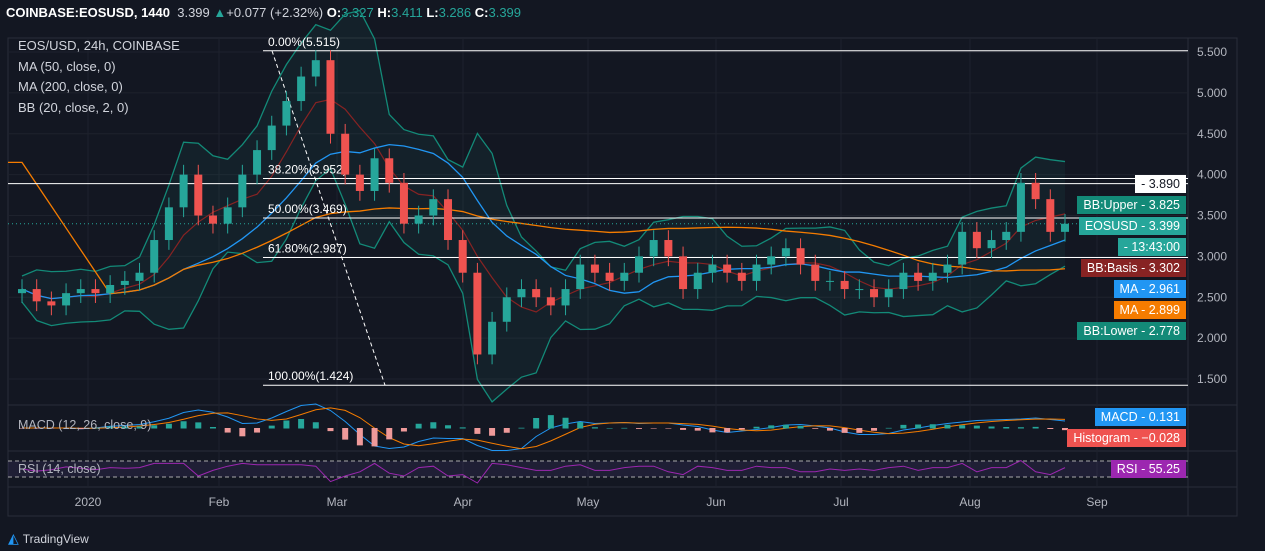 The image size is (1265, 551). Describe the element at coordinates (505, 12) in the screenshot. I see `close-value: 3.399` at that location.